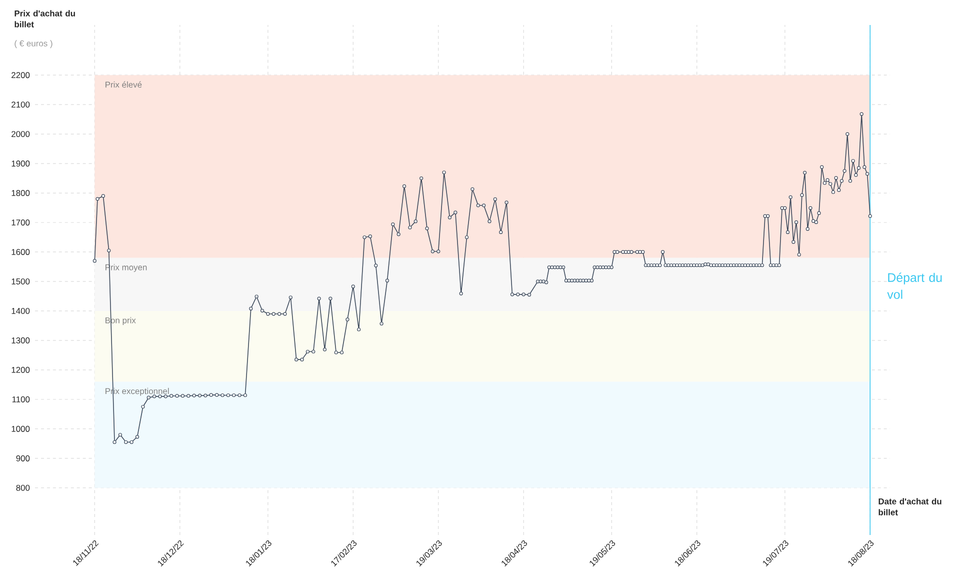 The width and height of the screenshot is (958, 585). I want to click on y-tick-label: 1300, so click(21, 340).